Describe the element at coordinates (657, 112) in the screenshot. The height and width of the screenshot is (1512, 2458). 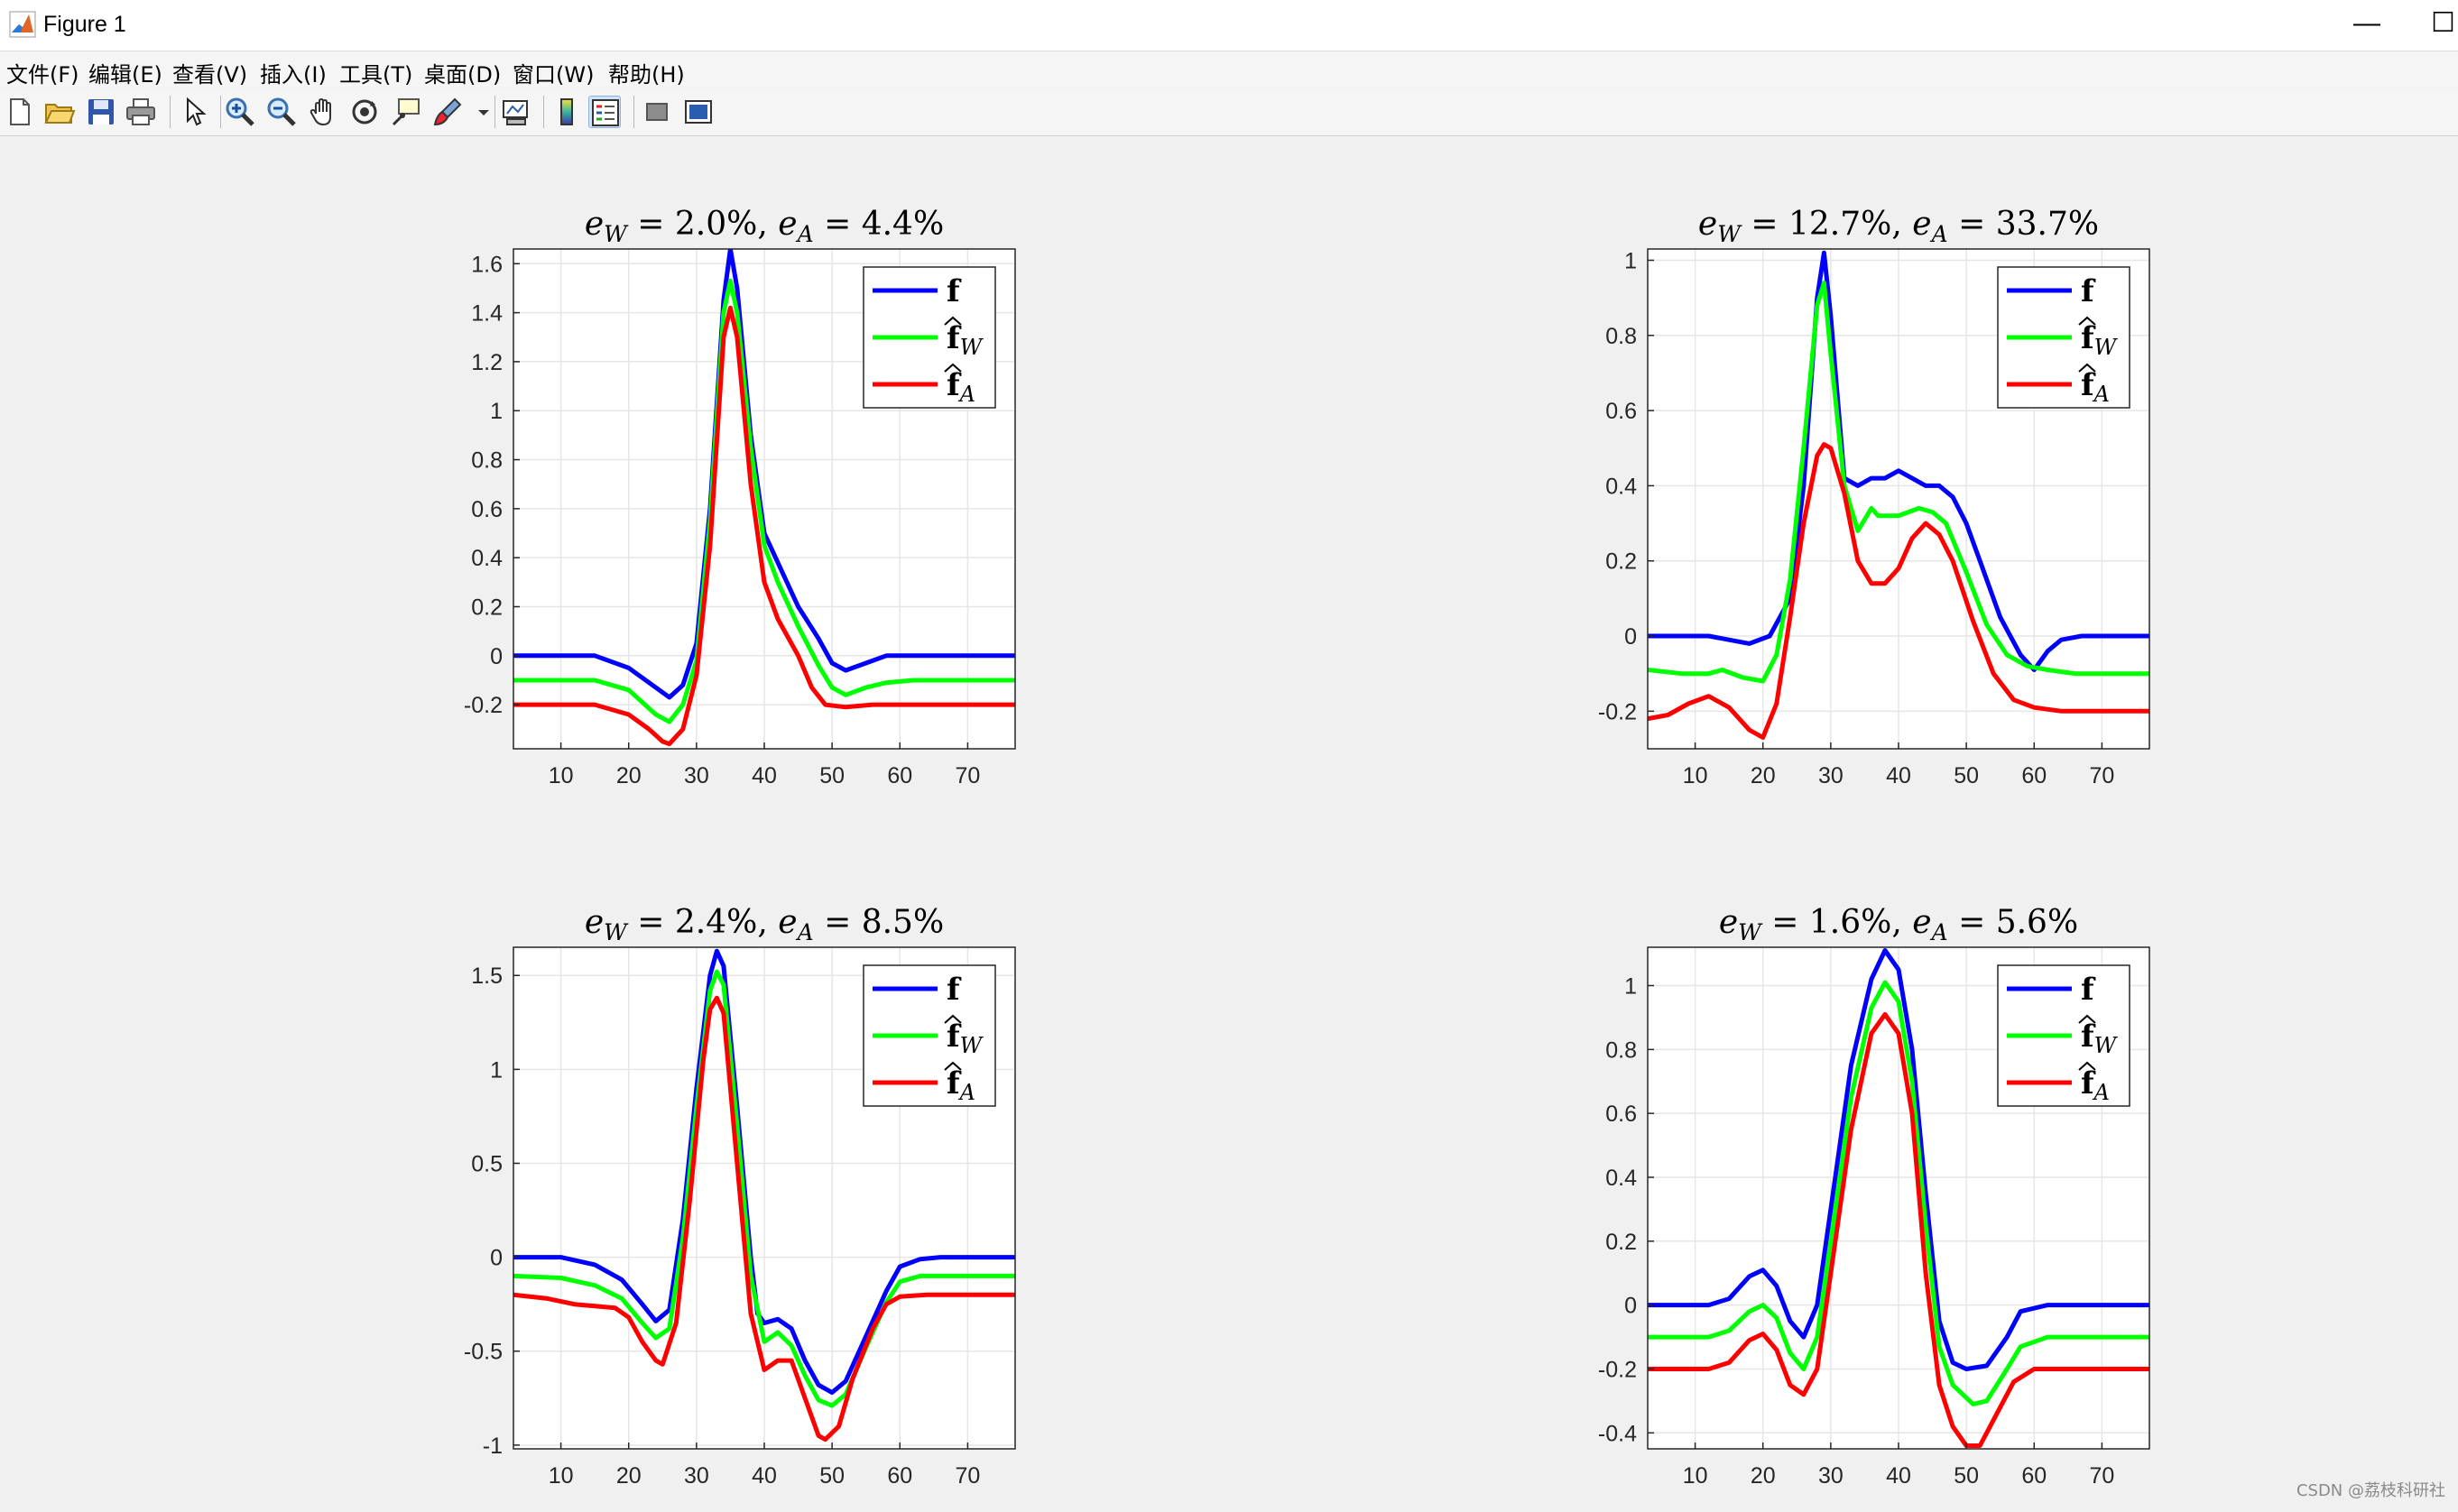
I see `hide-plot-tools-icon` at that location.